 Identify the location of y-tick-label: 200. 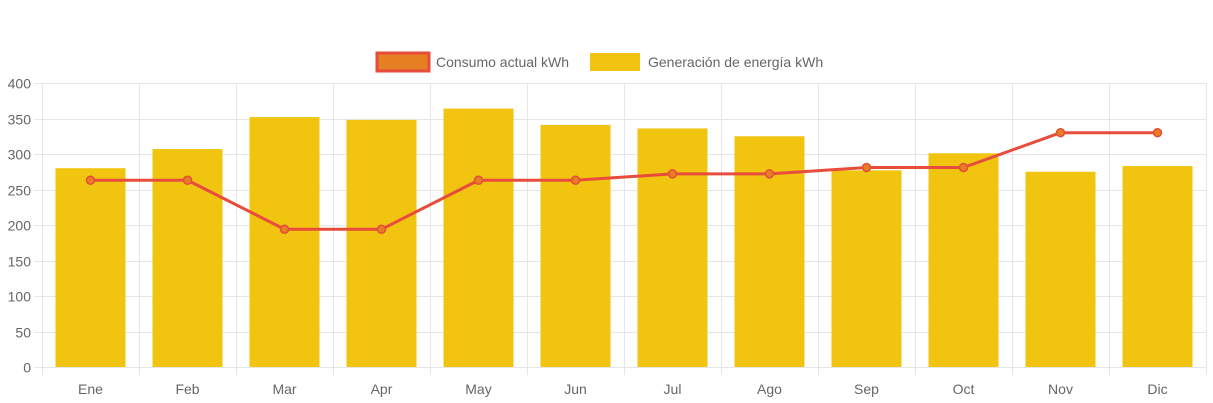
(20, 226).